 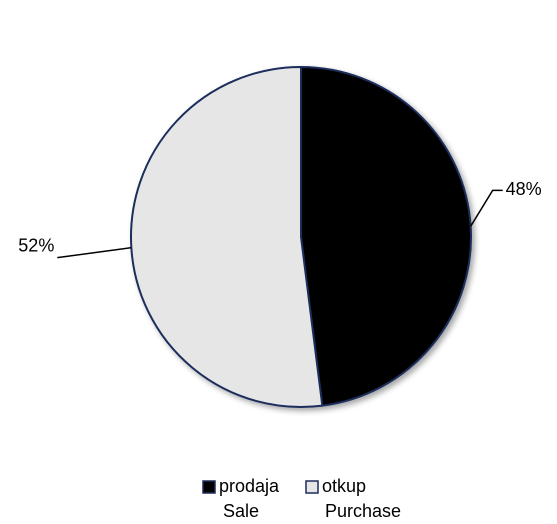 What do you see at coordinates (524, 189) in the screenshot?
I see `data-label: 48%` at bounding box center [524, 189].